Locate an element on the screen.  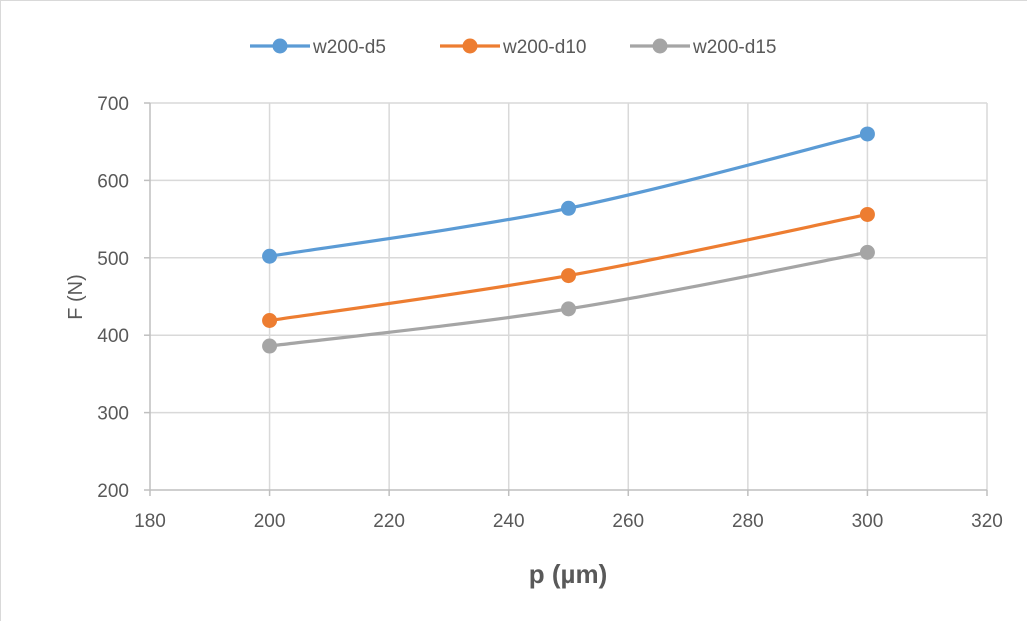
legend-label-w200-d5: w200-d5 is located at coordinates (349, 47).